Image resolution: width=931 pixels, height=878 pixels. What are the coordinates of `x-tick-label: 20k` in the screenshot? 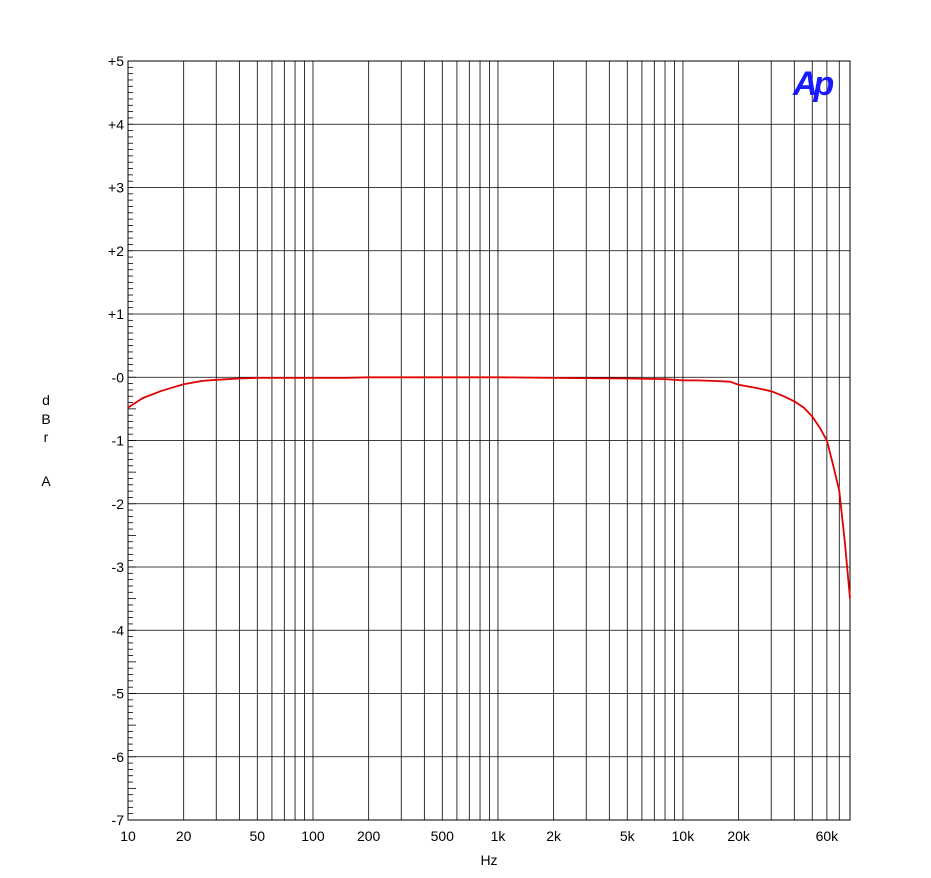 It's located at (739, 836).